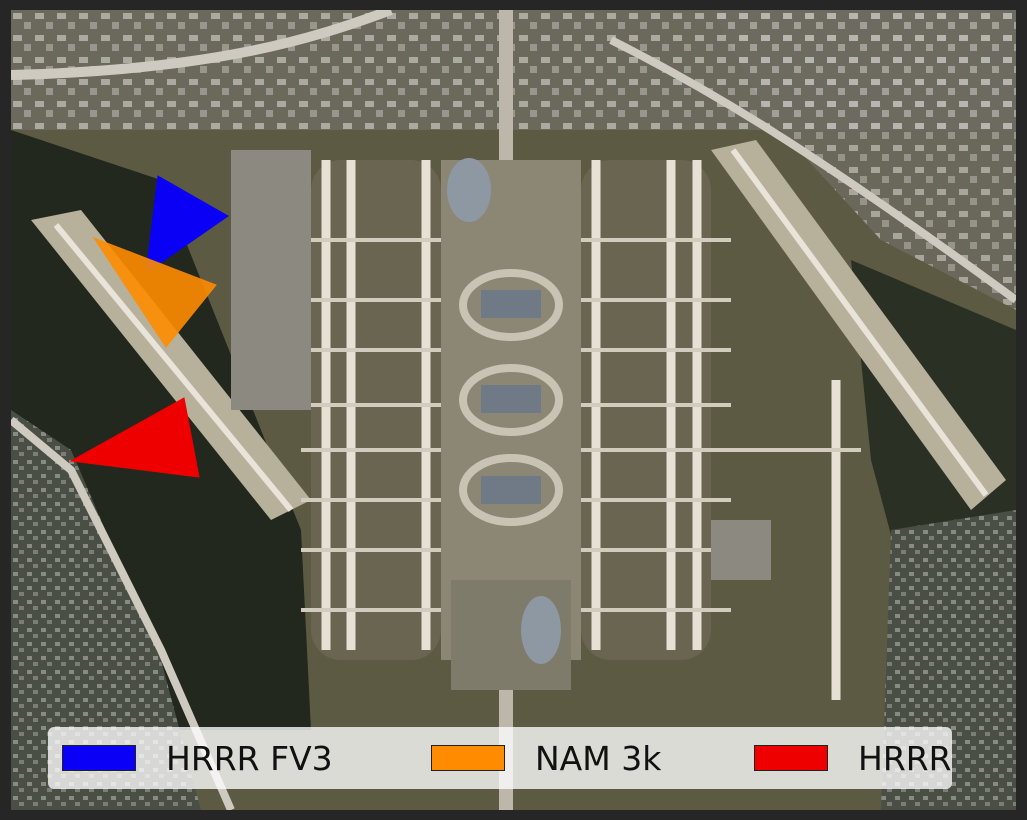 This screenshot has width=1027, height=820. Describe the element at coordinates (187, 225) in the screenshot. I see `marker-hrrr-fv3` at that location.